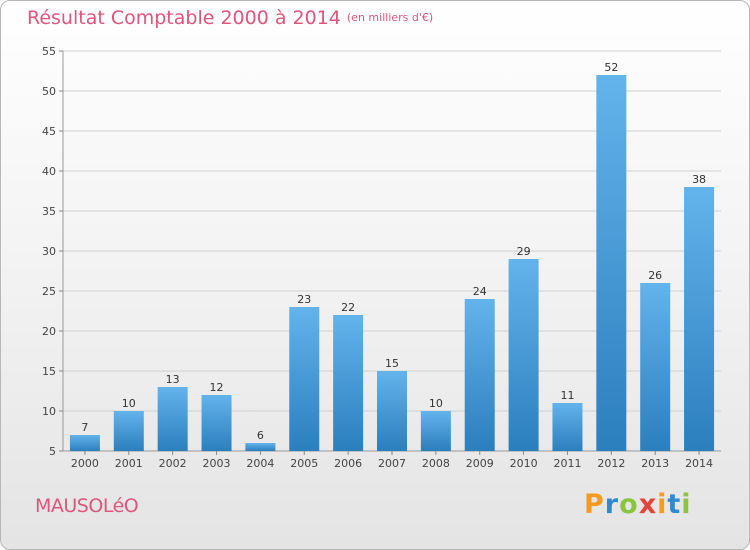  What do you see at coordinates (184, 18) in the screenshot?
I see `chart-title-text: Résultat Comptable 2000 à 2014` at bounding box center [184, 18].